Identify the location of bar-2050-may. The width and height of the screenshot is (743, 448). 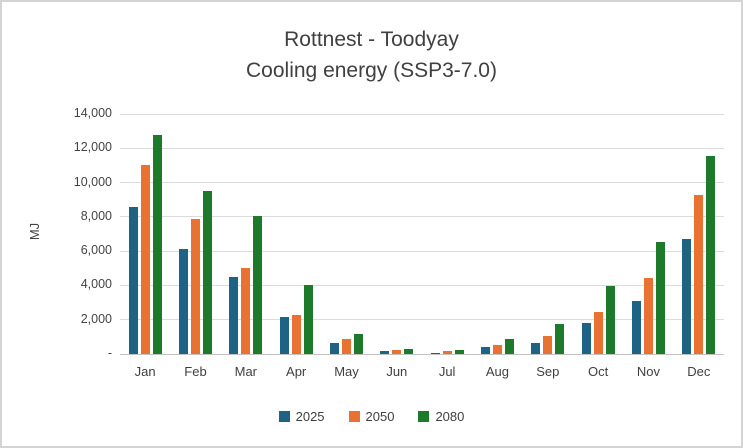
(346, 346).